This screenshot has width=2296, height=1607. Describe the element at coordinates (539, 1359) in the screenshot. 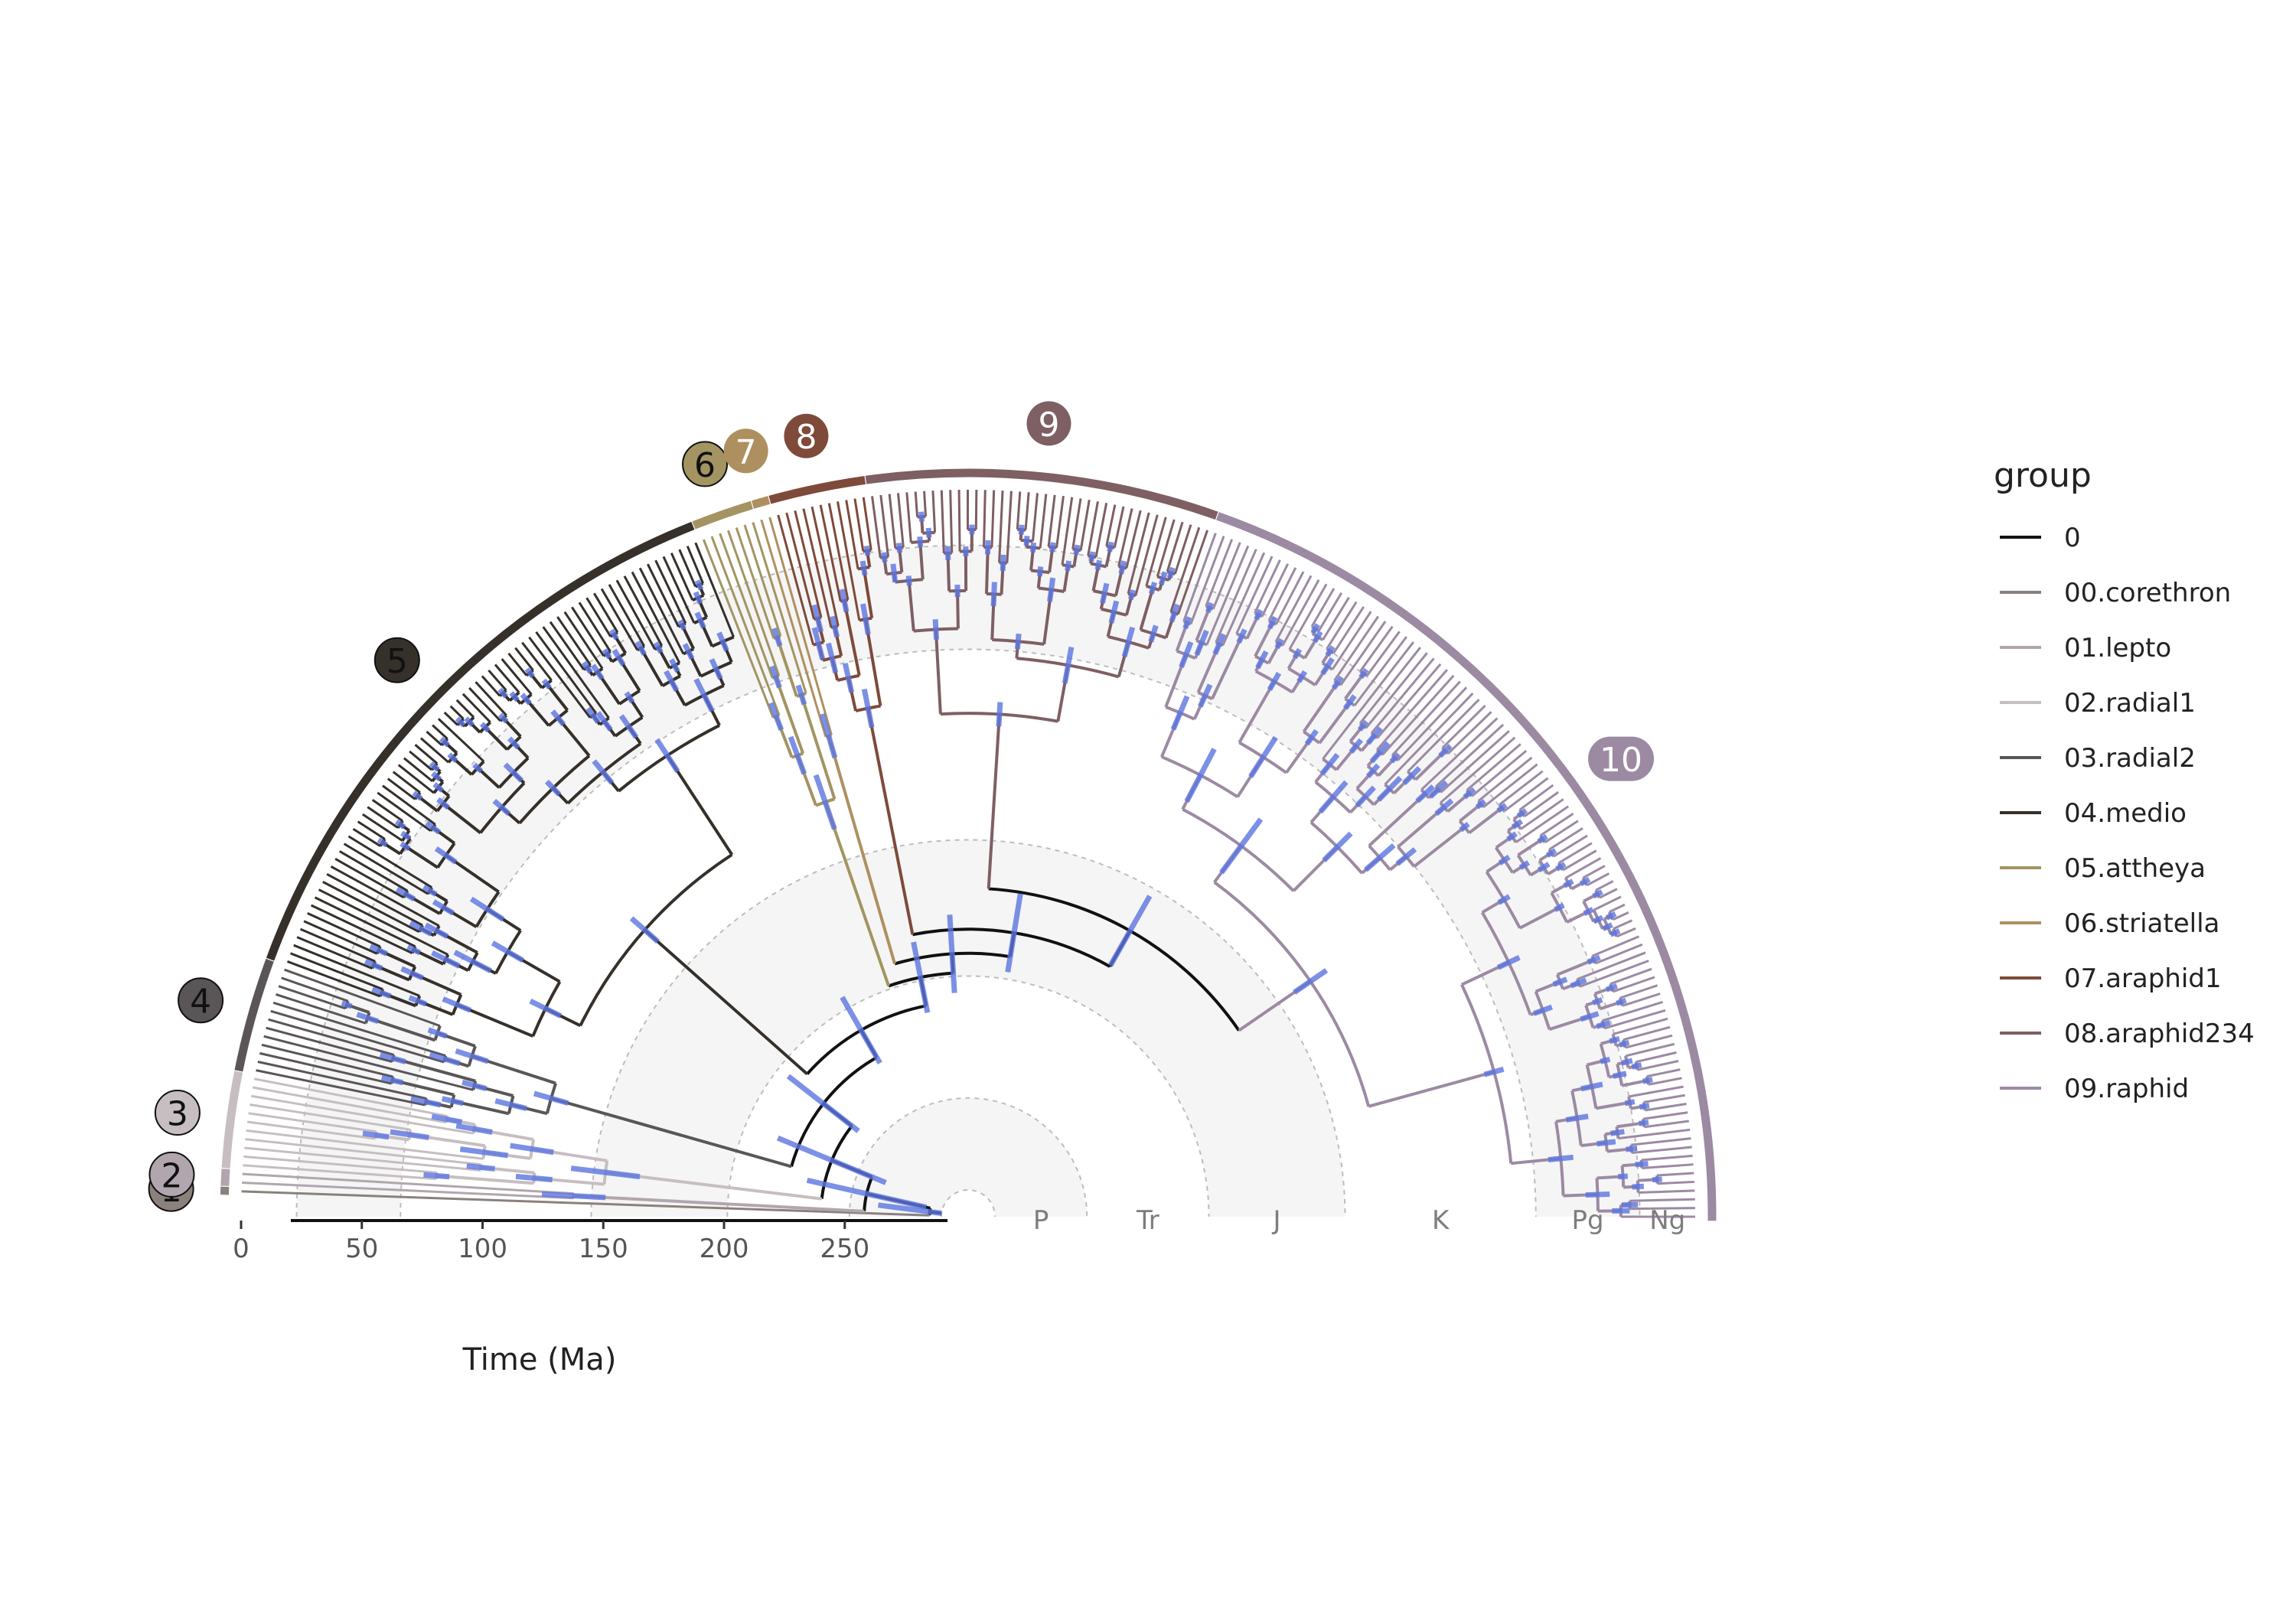

I see `axis-title: Time (Ma)` at that location.